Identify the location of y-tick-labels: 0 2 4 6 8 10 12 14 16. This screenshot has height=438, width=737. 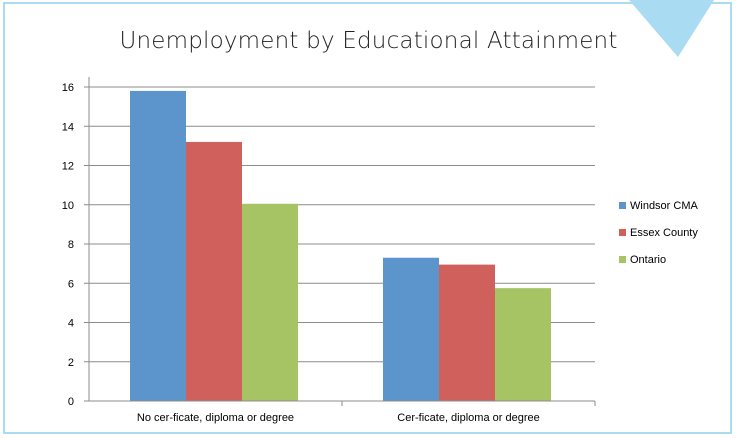
(68, 245).